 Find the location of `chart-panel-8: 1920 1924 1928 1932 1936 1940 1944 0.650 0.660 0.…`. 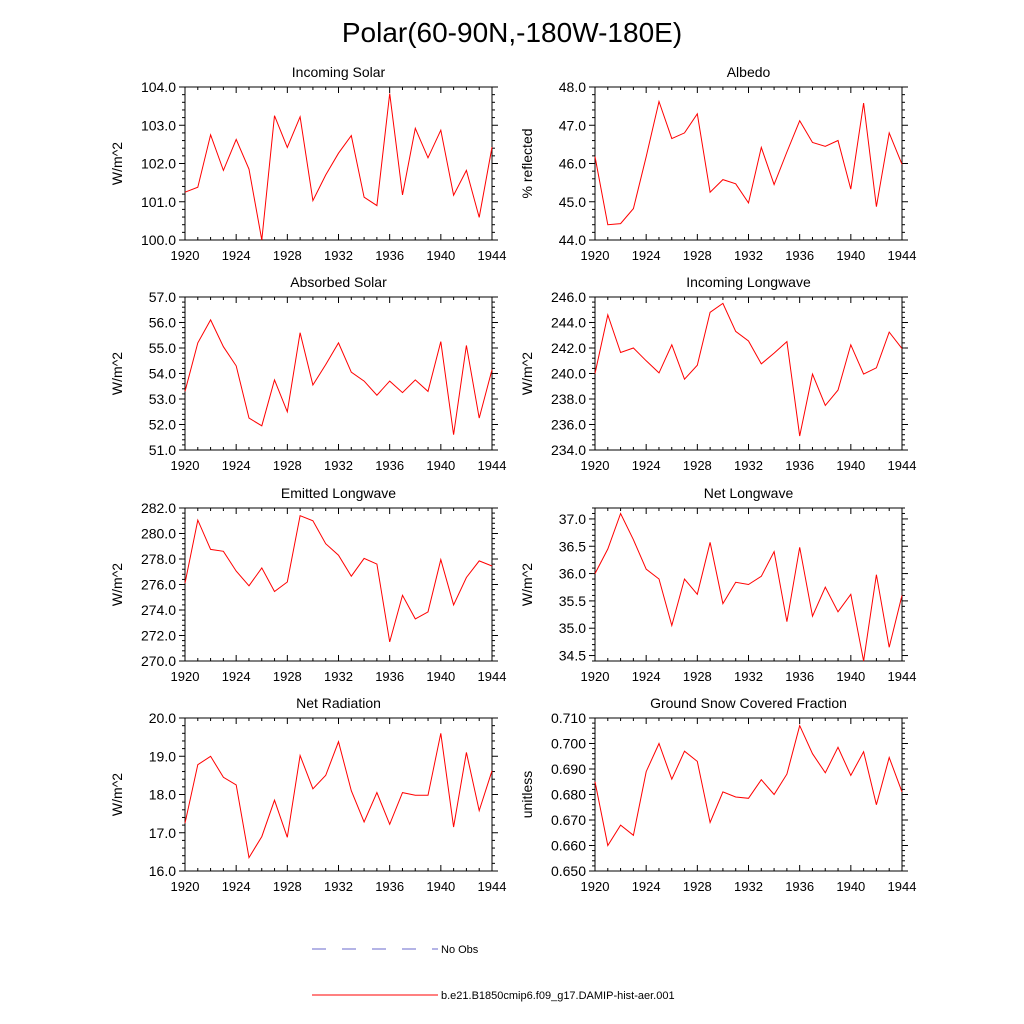

chart-panel-8: 1920 1924 1928 1932 1936 1940 1944 0.650 0.660 0.… is located at coordinates (717, 794).